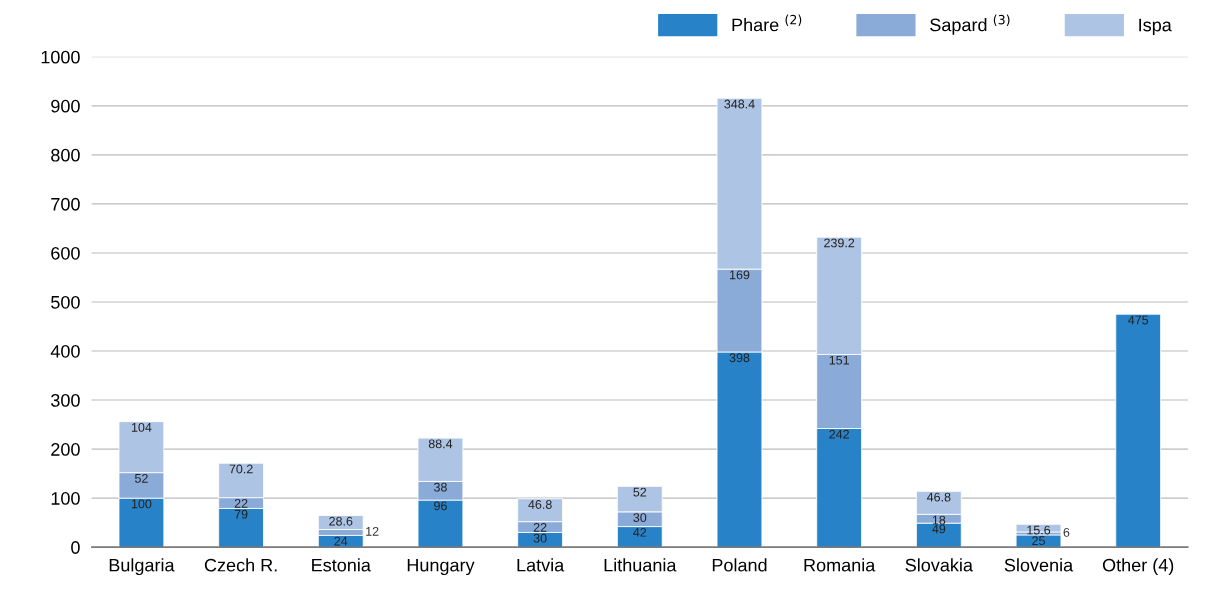  I want to click on data-label: 15.6, so click(1039, 530).